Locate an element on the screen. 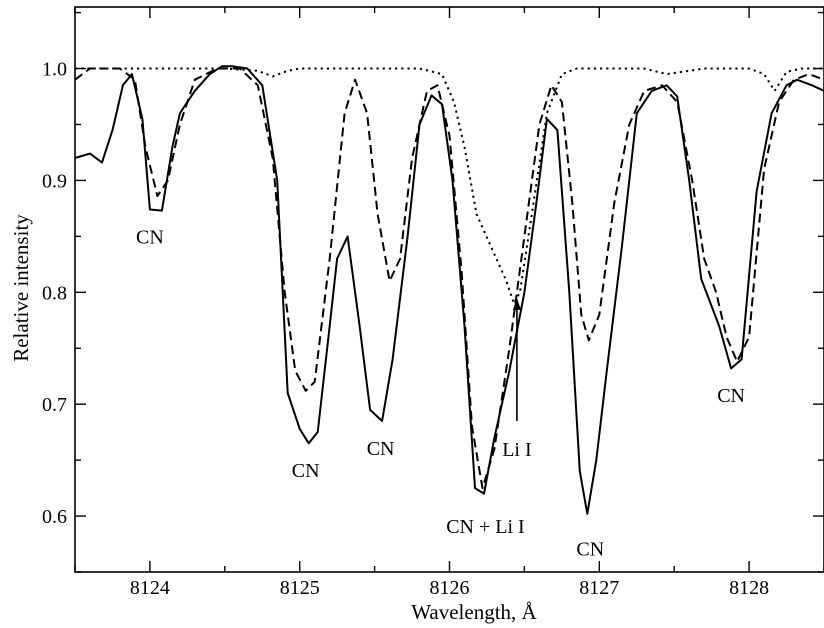 This screenshot has width=824, height=628. x-axis-label: Wavelength, Å is located at coordinates (474, 612).